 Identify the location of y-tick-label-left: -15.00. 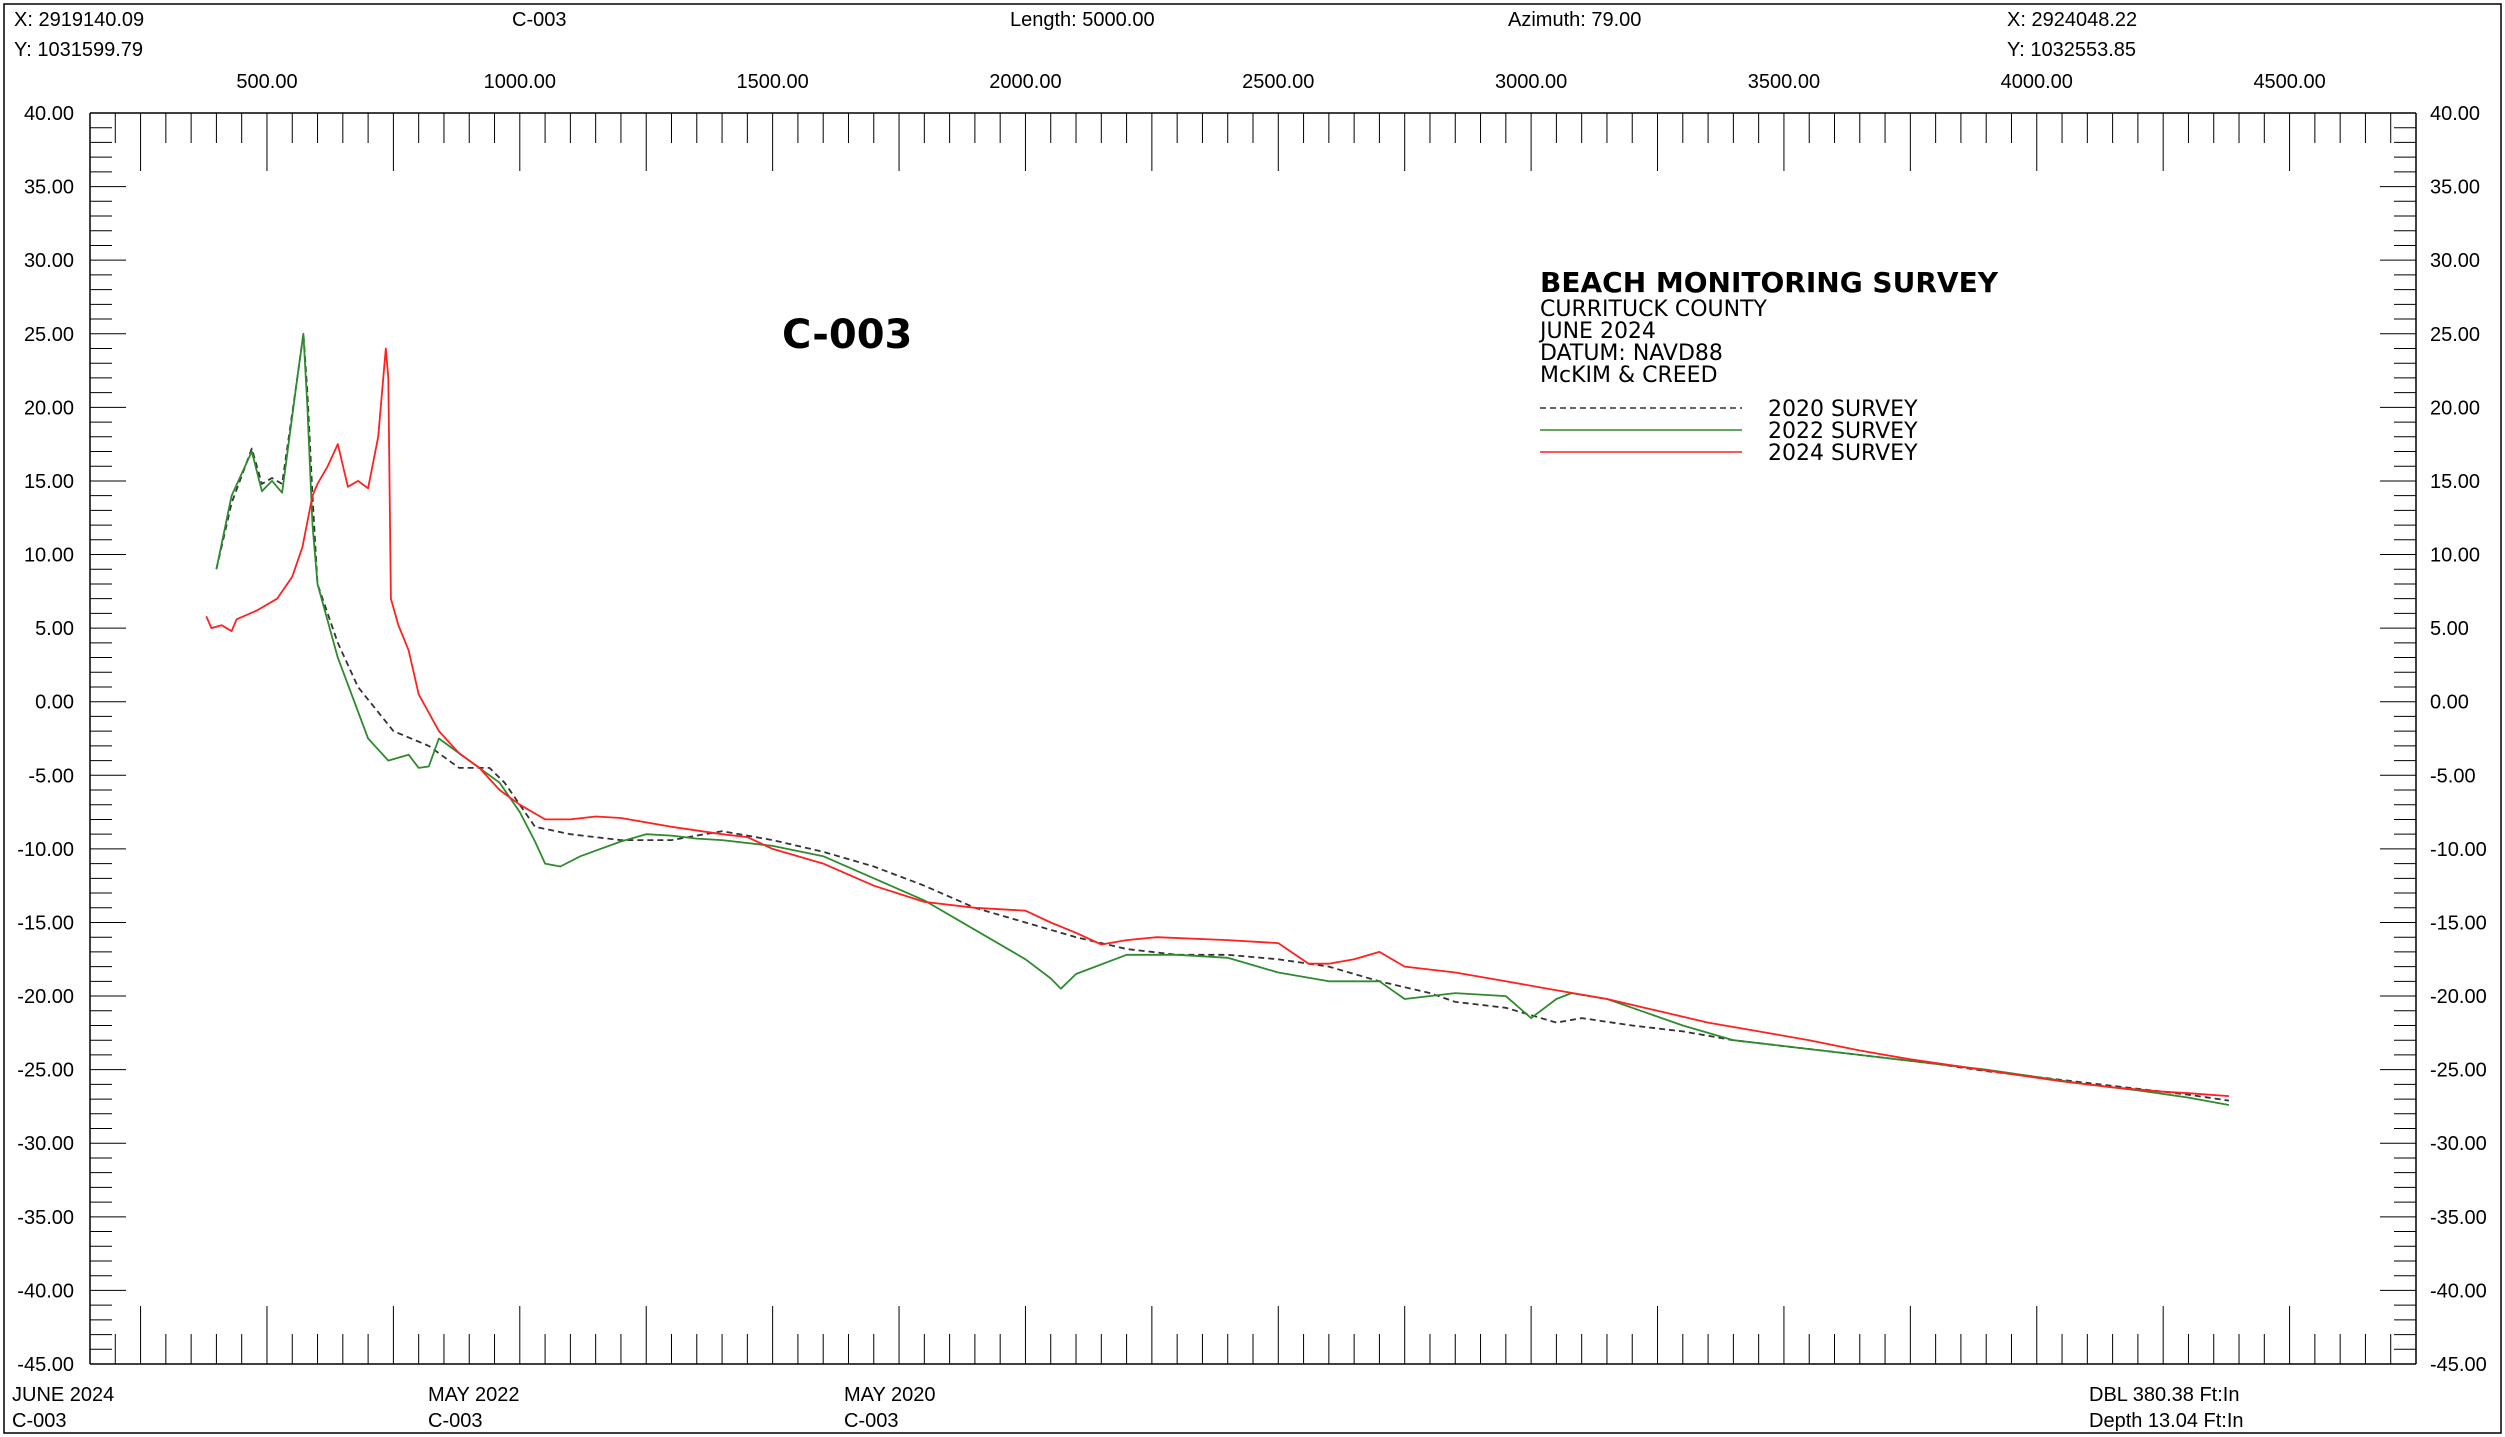
(45, 923).